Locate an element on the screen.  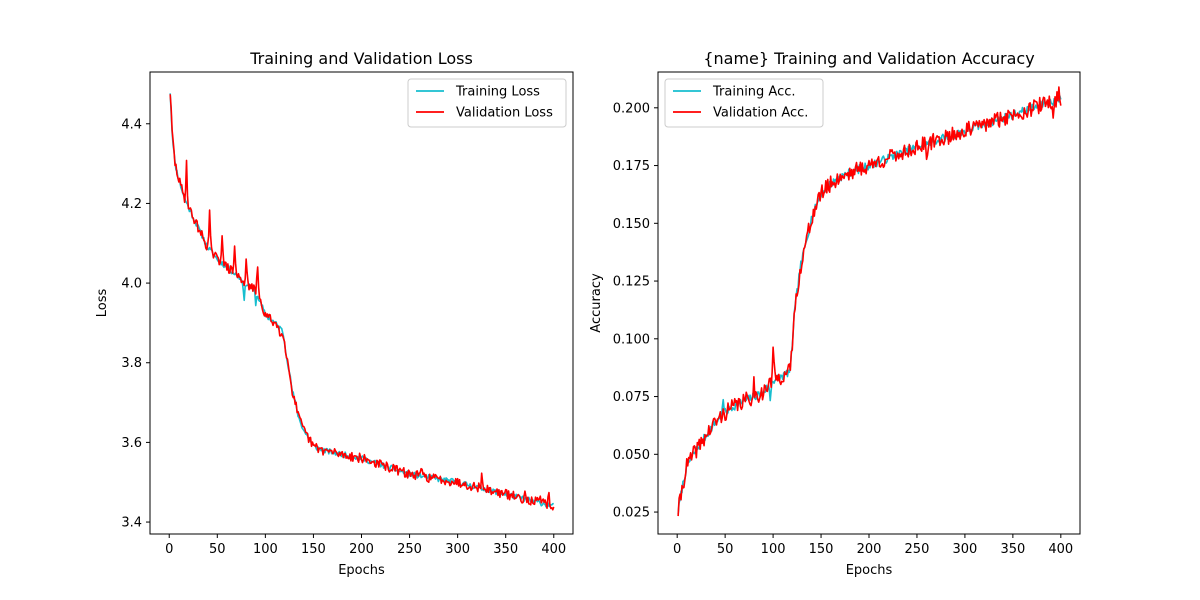
y-tick-label: 3.8 is located at coordinates (131, 363).